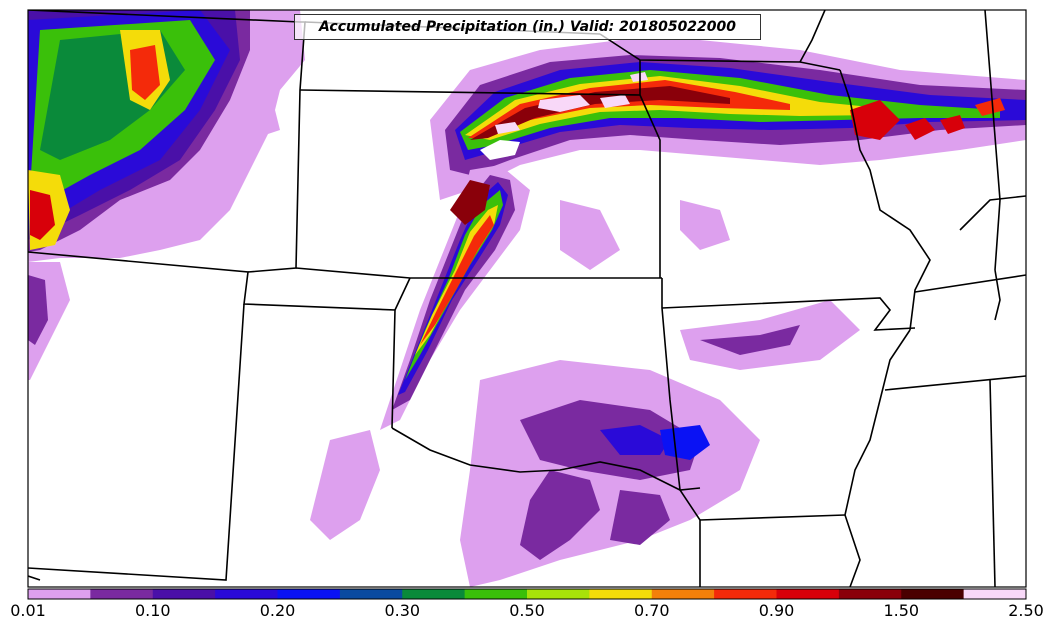 Image resolution: width=1054 pixels, height=633 pixels. I want to click on colorbar-tick-label: 1.50, so click(901, 610).